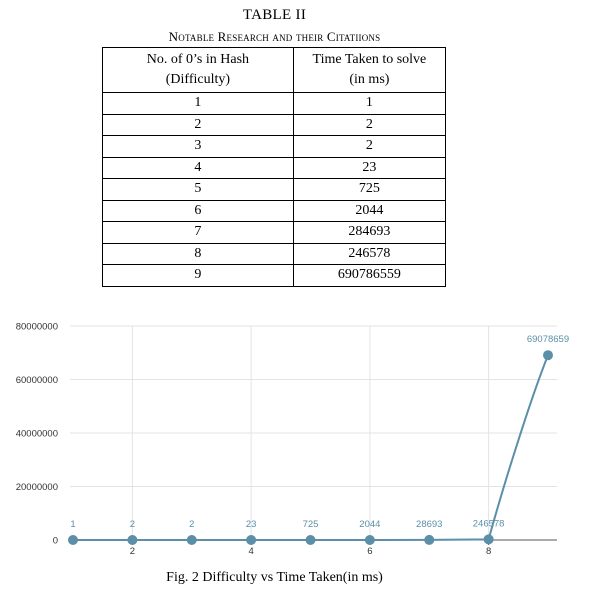 This screenshot has width=589, height=593. I want to click on time-cell: 284693, so click(369, 232).